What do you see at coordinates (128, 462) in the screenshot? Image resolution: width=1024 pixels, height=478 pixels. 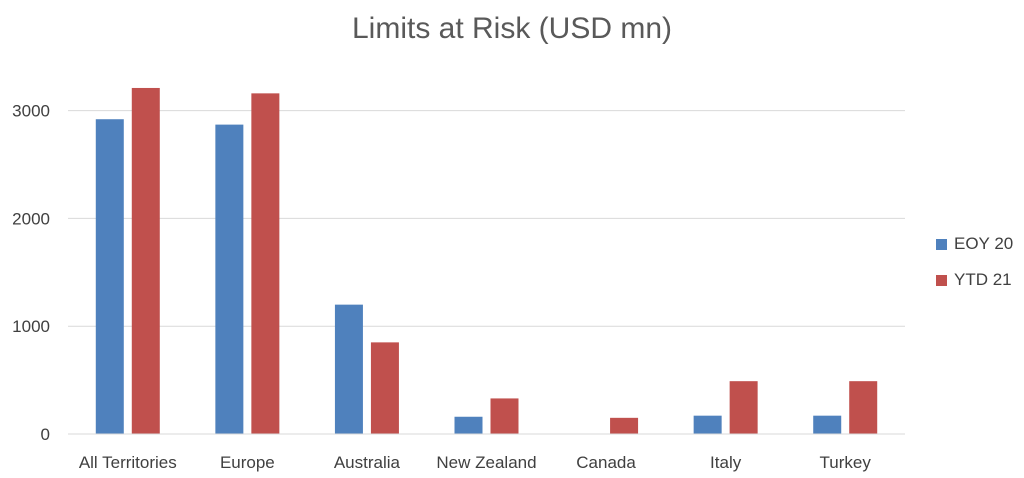 I see `x-category-label: All Territories` at bounding box center [128, 462].